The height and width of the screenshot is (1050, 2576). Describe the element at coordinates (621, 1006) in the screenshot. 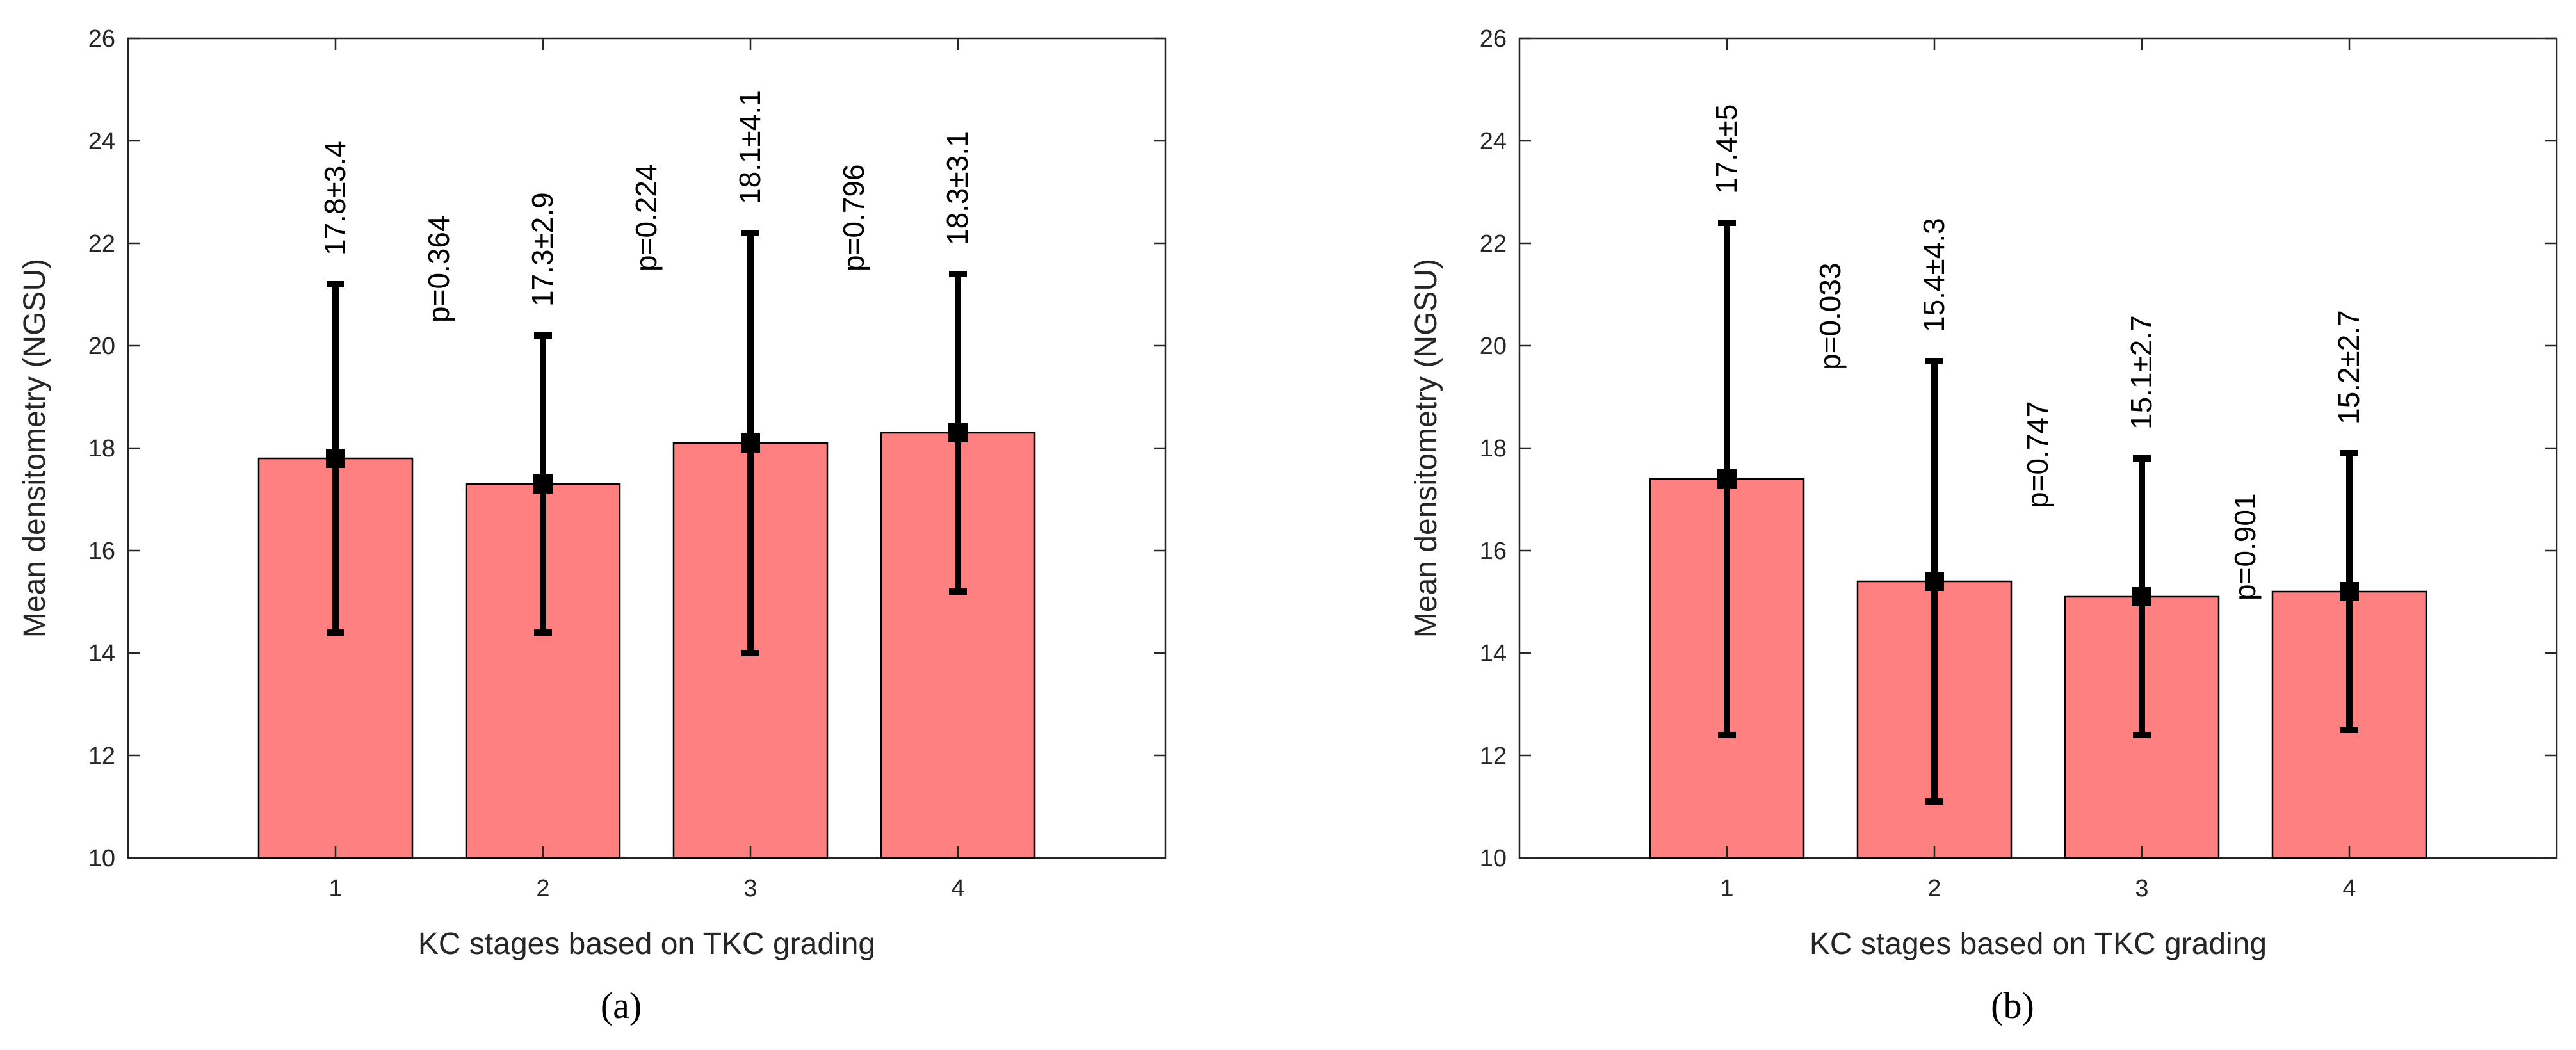

I see `panel-label: (a)` at that location.